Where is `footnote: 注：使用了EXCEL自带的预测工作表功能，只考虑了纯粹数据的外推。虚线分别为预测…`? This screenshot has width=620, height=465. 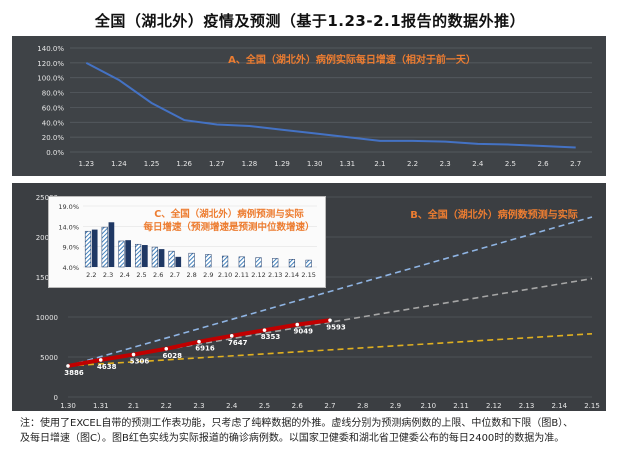
footnote: 注：使用了EXCEL自带的预测工作表功能，只考虑了纯粹数据的外推。虚线分别为预测… is located at coordinates (315, 431).